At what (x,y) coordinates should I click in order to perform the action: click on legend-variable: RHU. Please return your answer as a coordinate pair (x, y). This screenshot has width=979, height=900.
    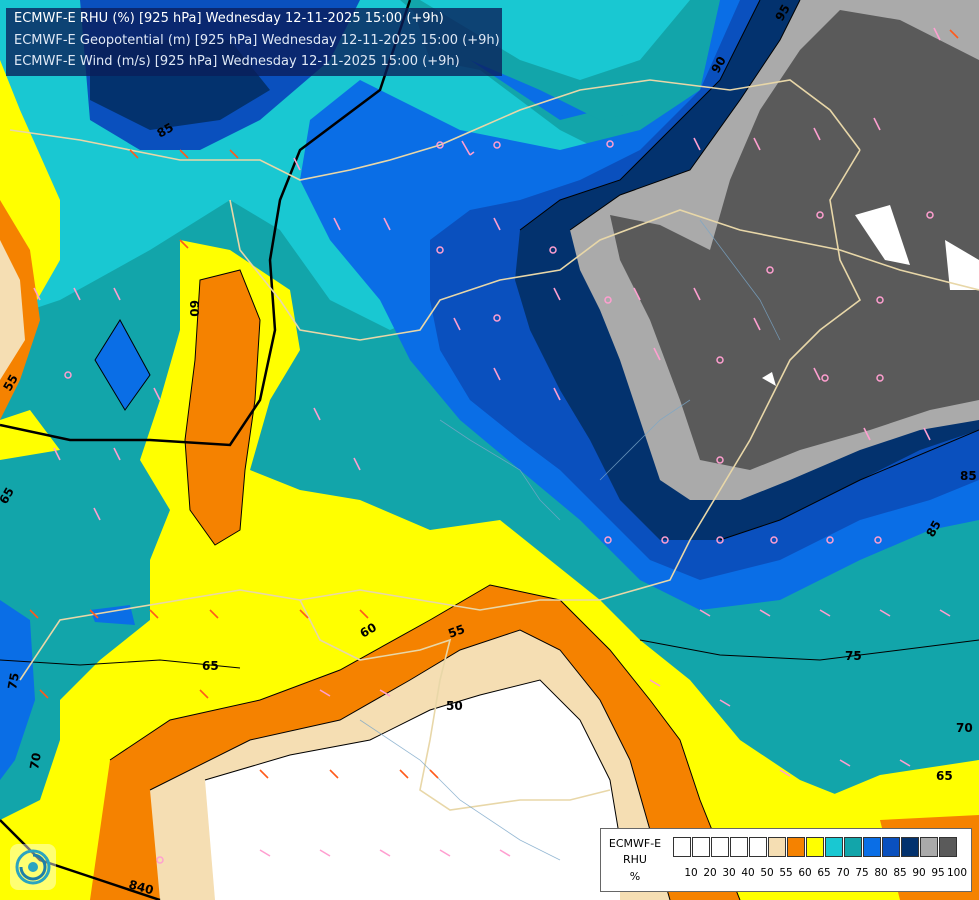
    Looking at the image, I should click on (635, 859).